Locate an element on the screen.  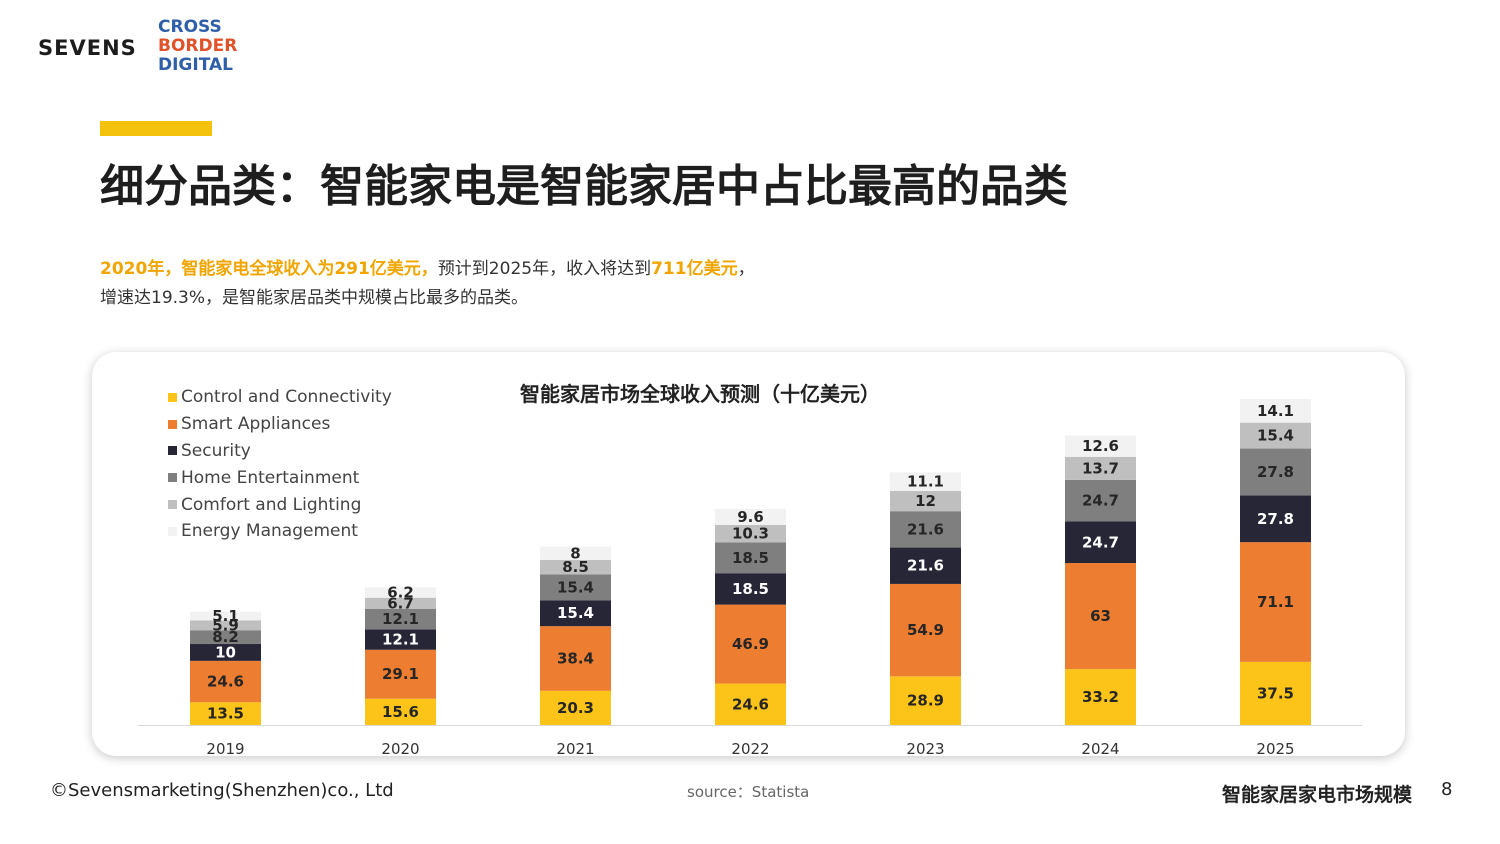
data-label: 5.9 is located at coordinates (225, 625).